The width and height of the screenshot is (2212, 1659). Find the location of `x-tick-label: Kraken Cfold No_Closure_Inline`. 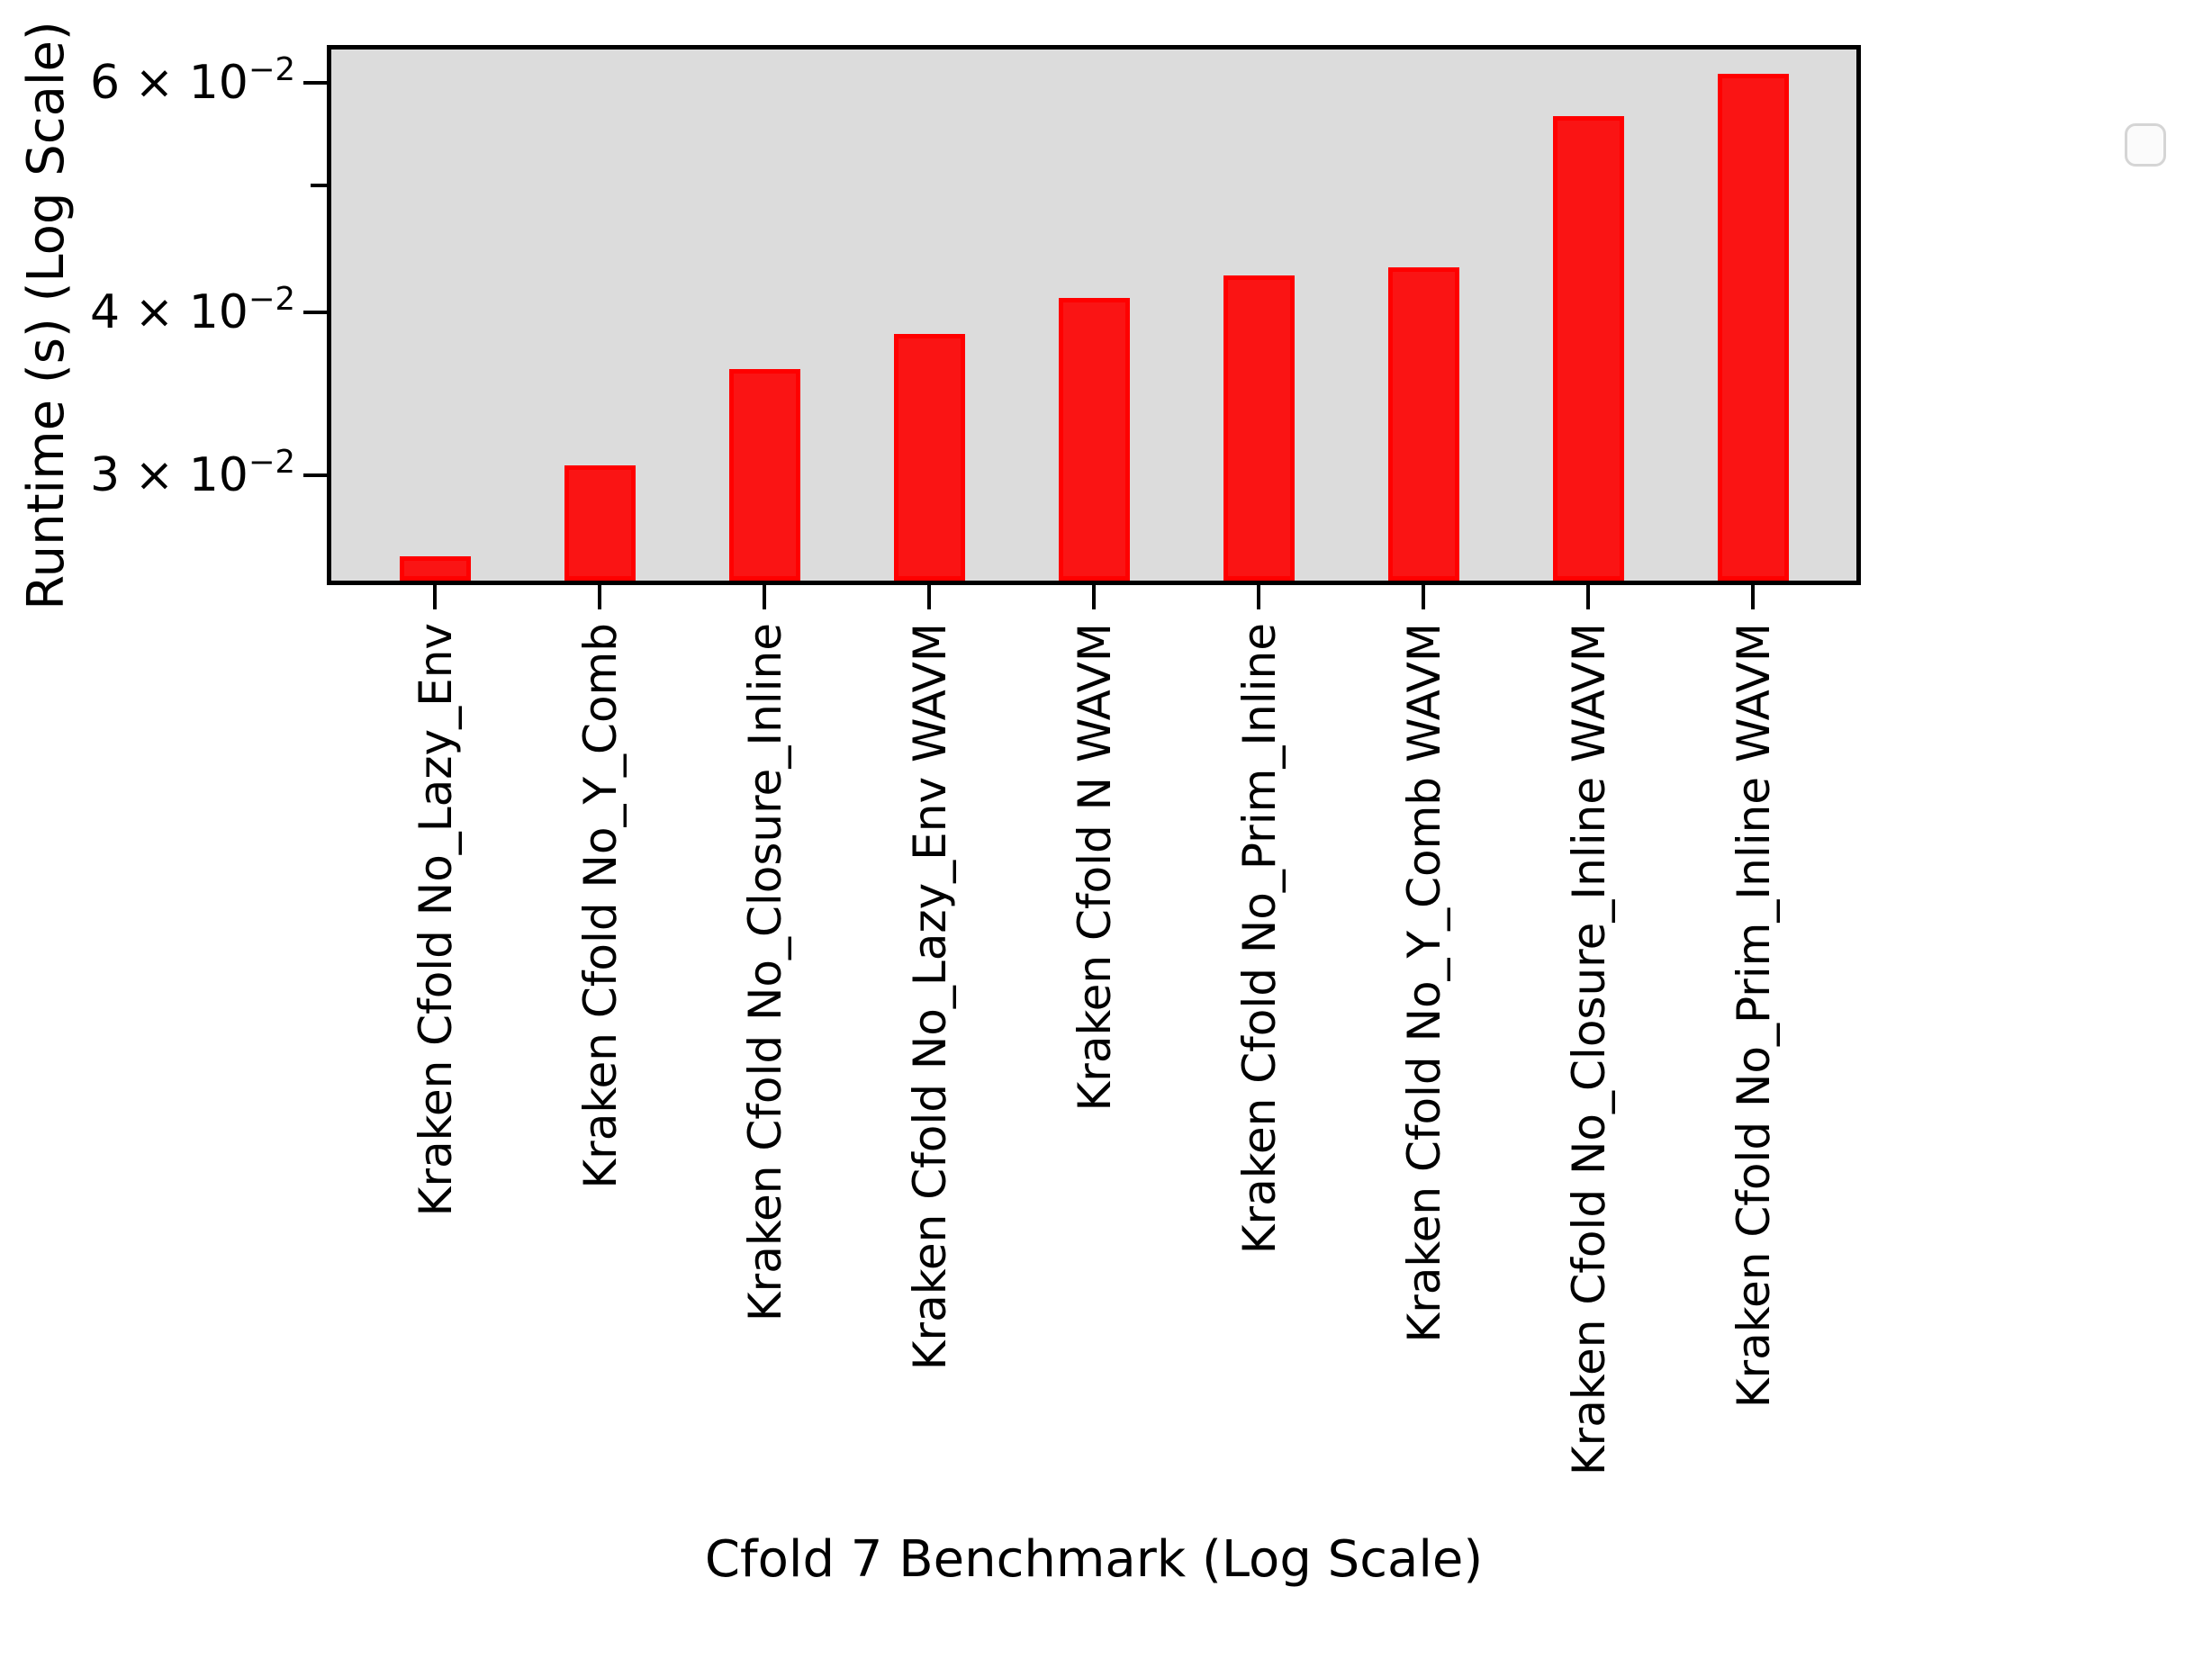

x-tick-label: Kraken Cfold No_Closure_Inline is located at coordinates (765, 972).